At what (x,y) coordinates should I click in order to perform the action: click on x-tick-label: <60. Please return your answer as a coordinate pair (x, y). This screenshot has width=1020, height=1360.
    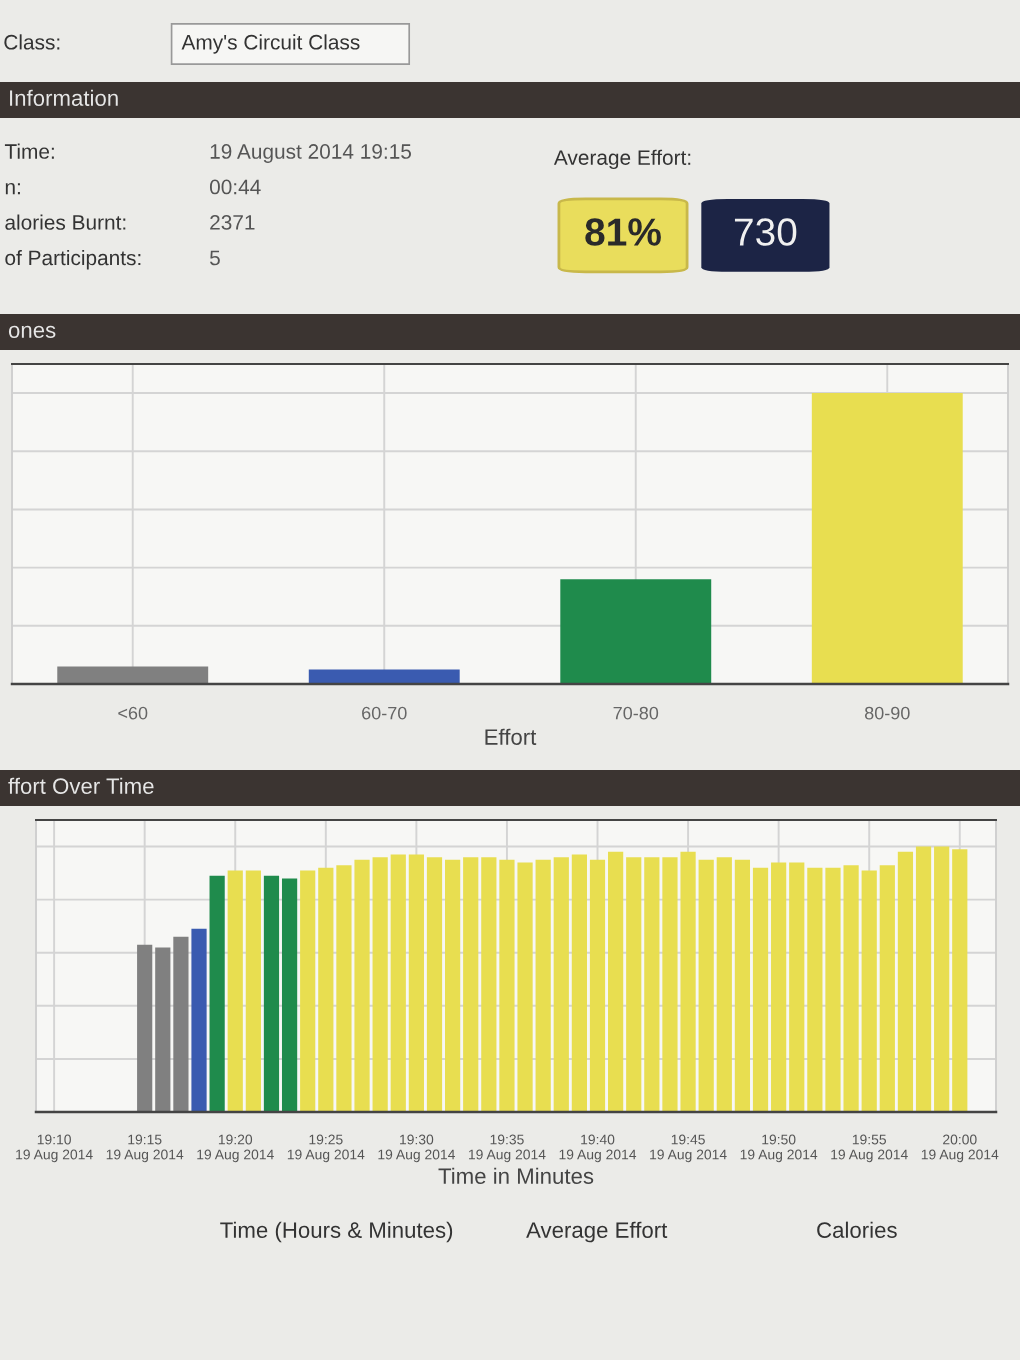
    Looking at the image, I should click on (133, 713).